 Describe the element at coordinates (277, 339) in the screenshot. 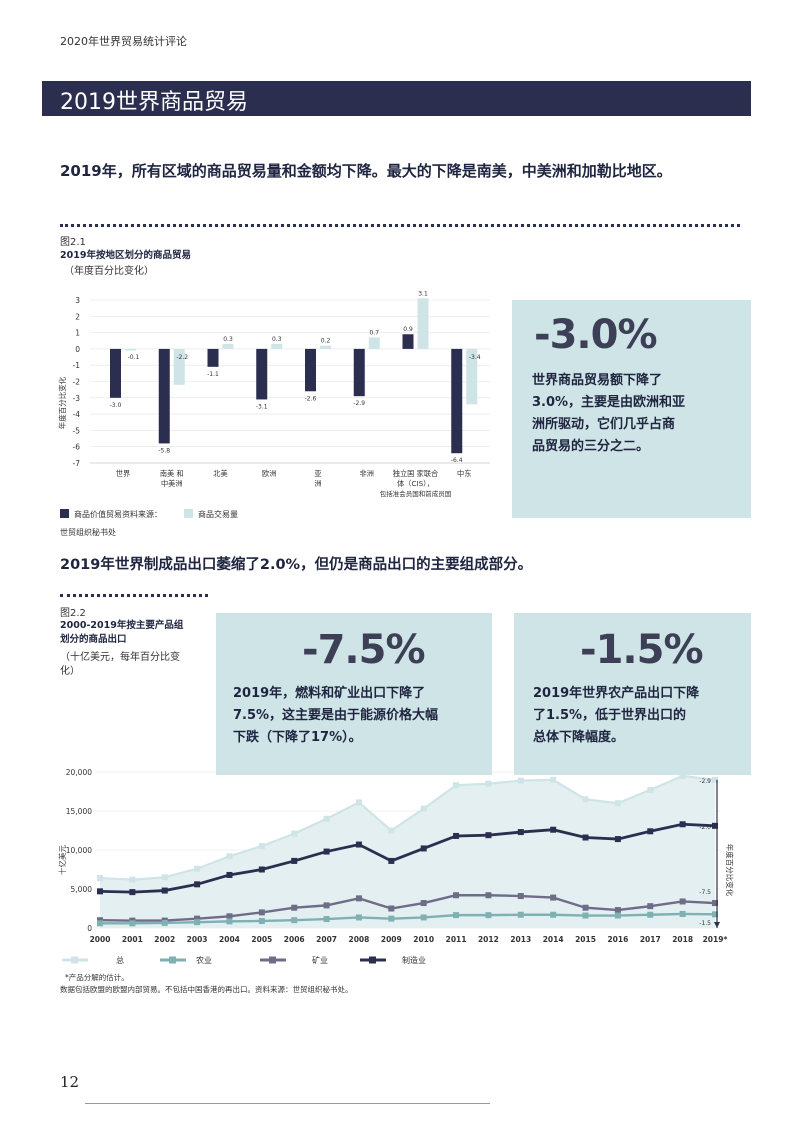

I see `fig1-volume-label: 0.3` at that location.